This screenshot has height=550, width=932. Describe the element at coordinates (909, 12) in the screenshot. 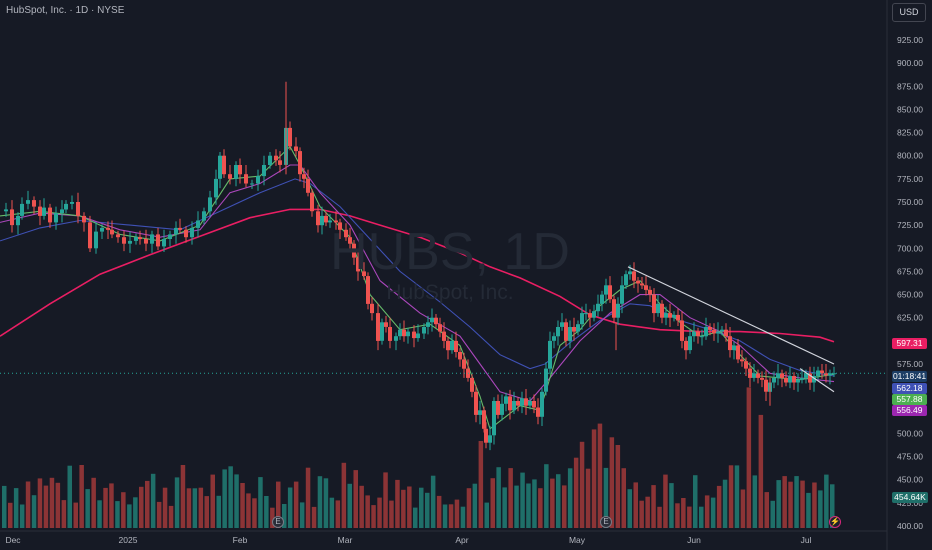

I see `currency-button: USD` at that location.